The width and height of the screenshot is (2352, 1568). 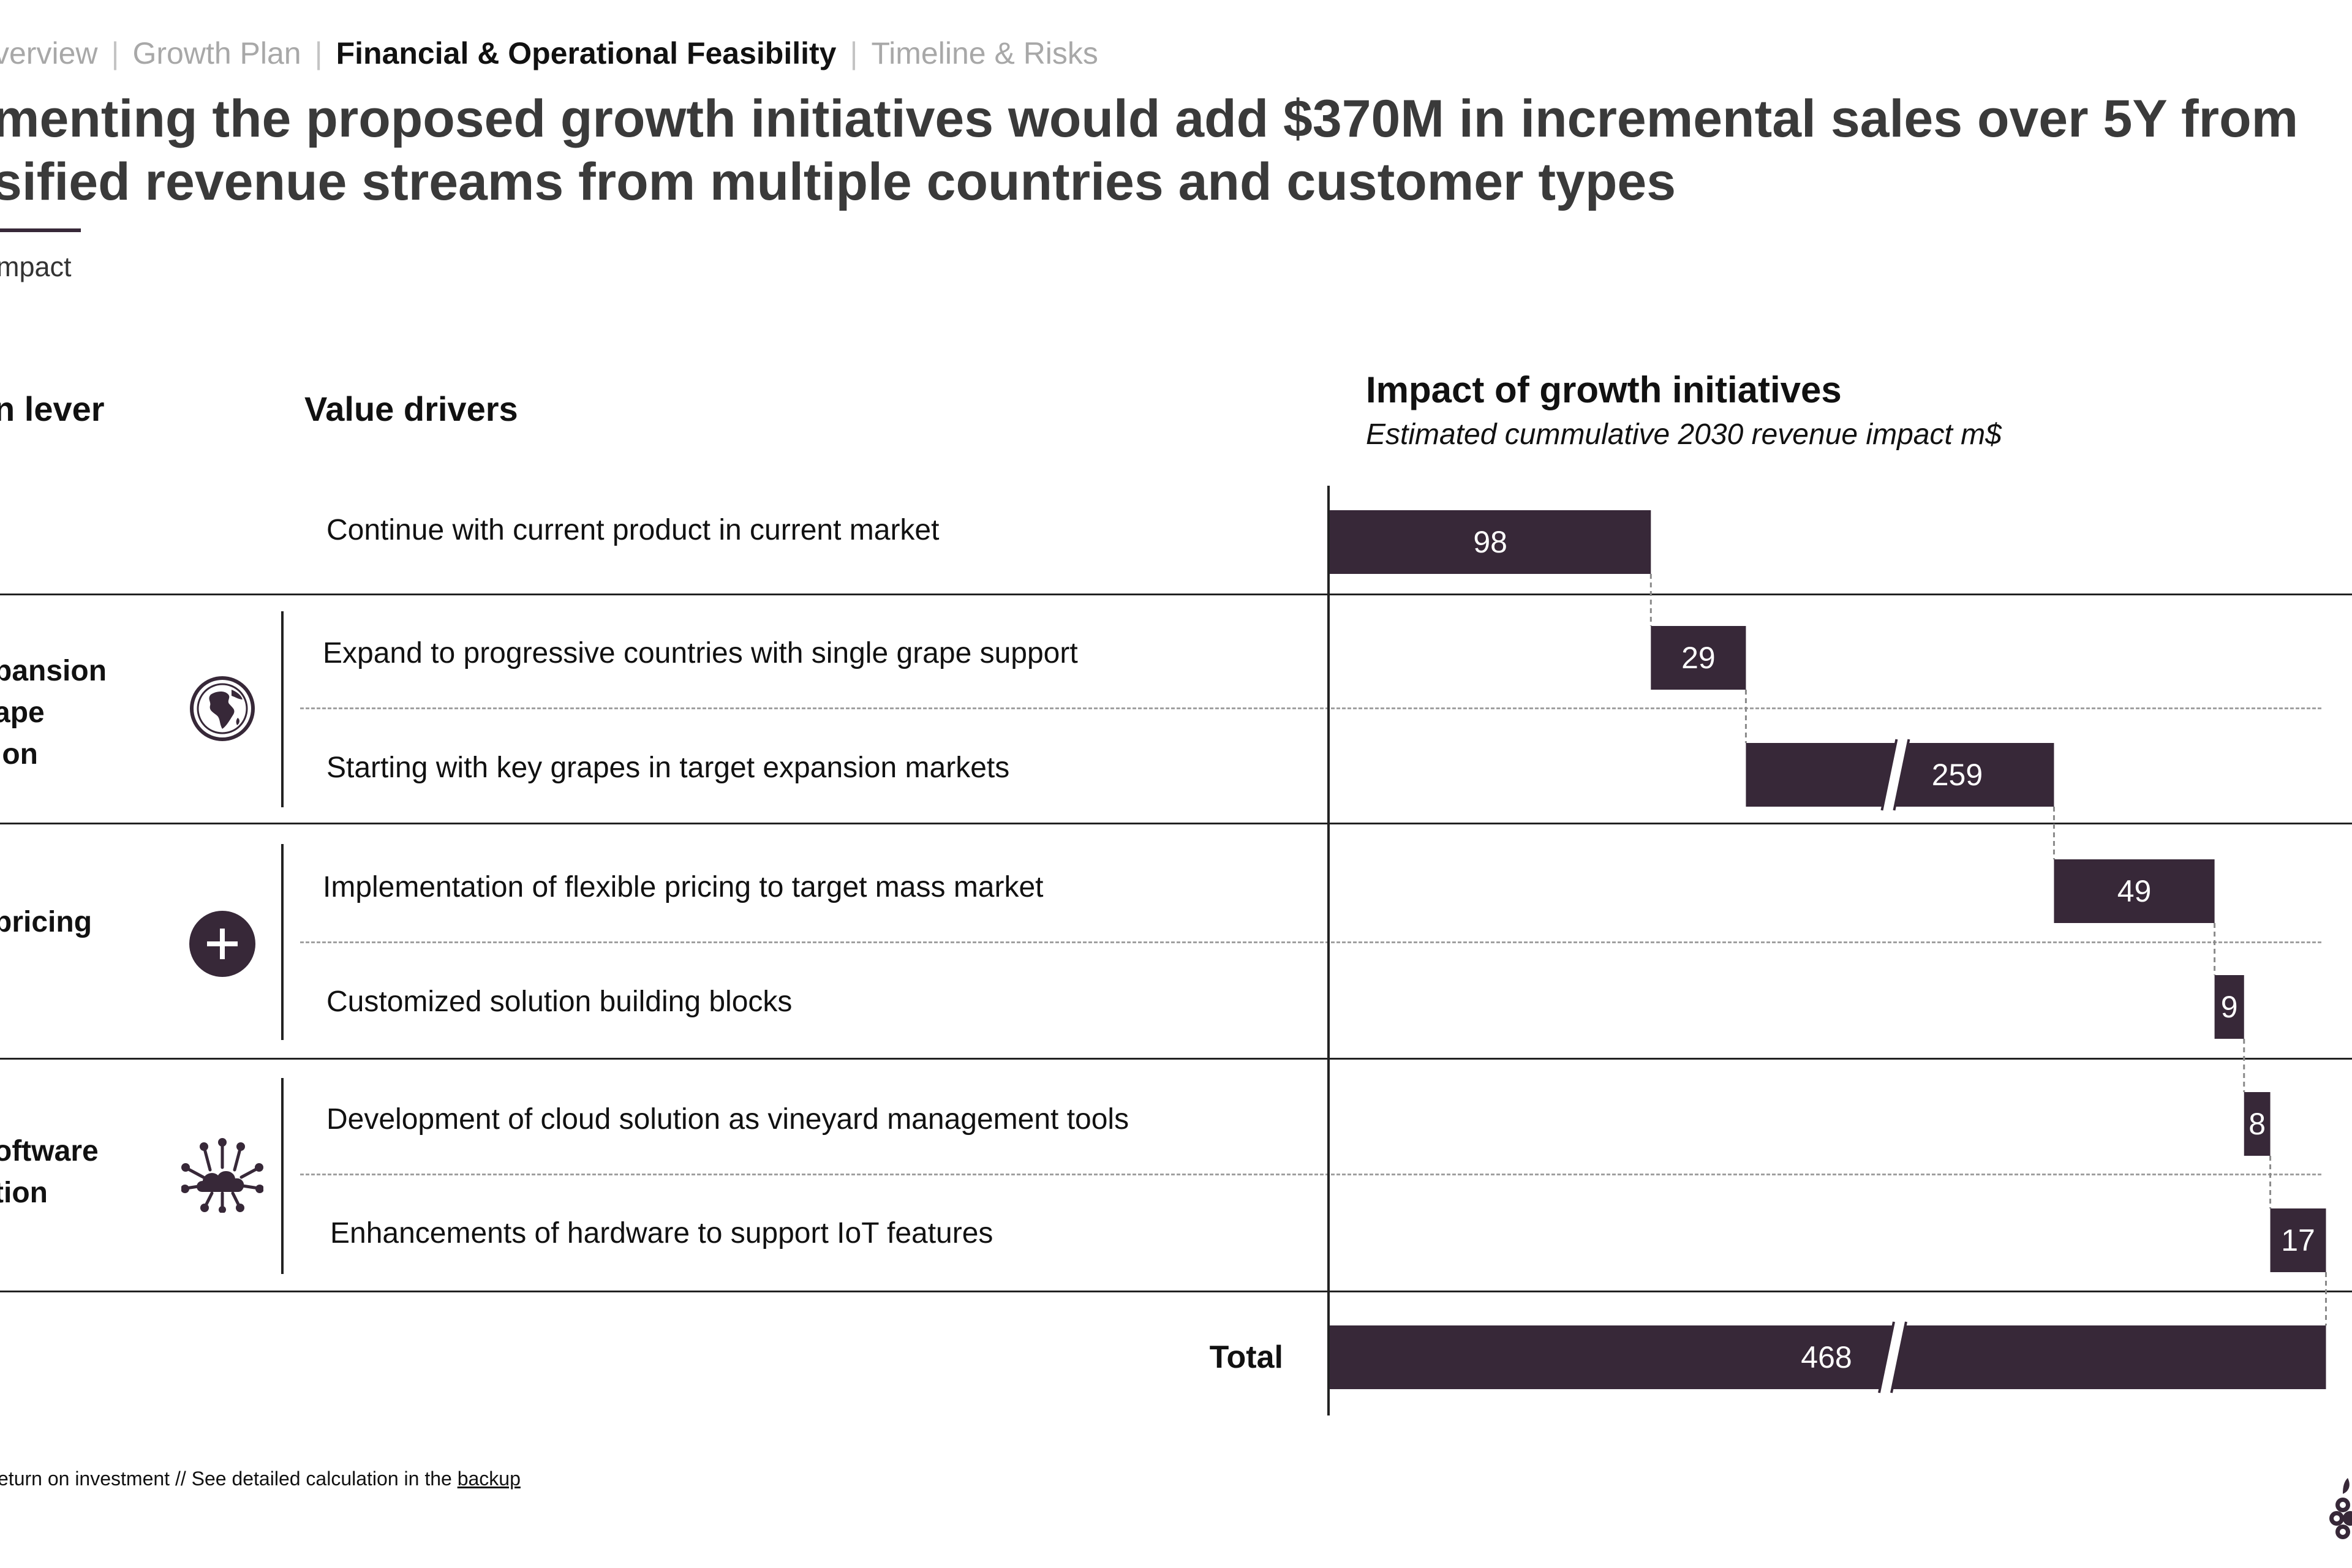 I want to click on breadcrumb-financial-feasibility: Financial & Operational Feasibility, so click(x=586, y=53).